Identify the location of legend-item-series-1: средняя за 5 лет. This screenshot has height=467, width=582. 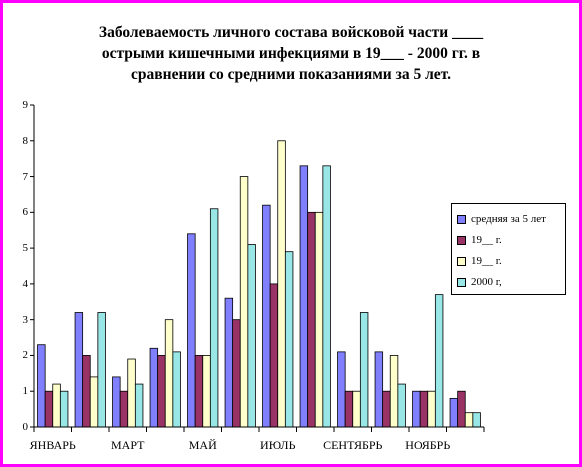
(501, 219).